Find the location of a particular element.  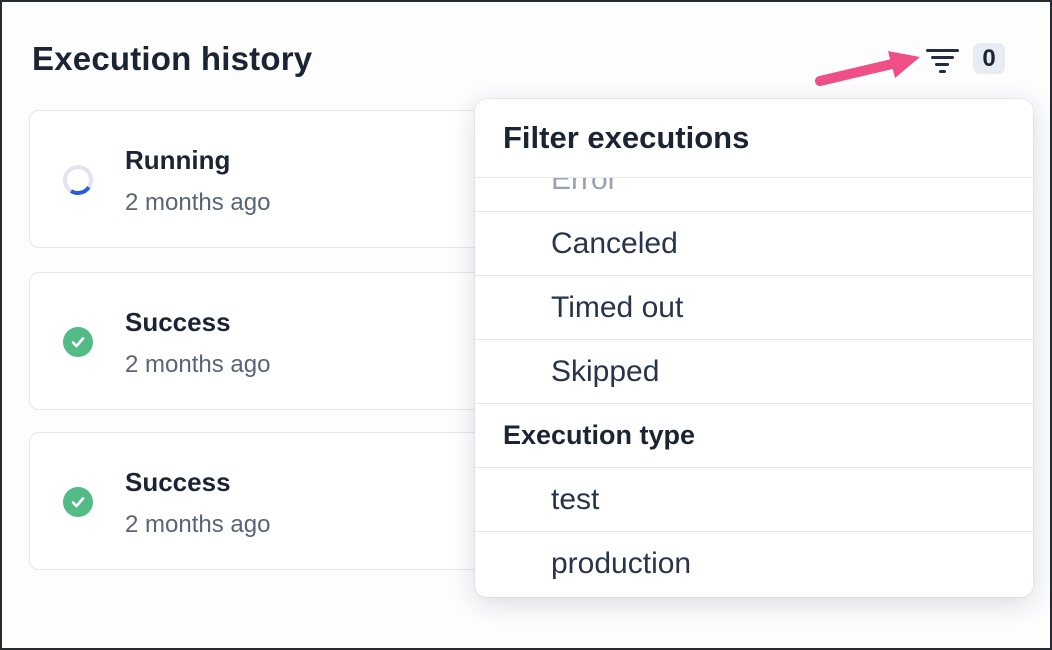

filter-group-execution-type: Execution type is located at coordinates (754, 436).